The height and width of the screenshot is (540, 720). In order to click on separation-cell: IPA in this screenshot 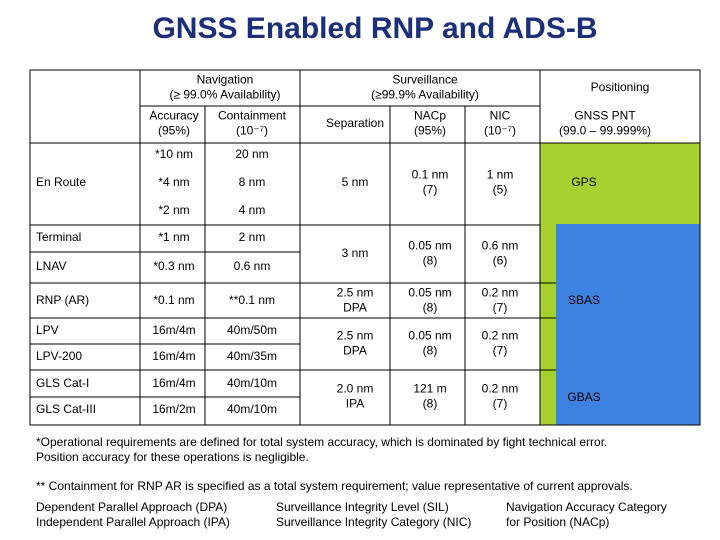, I will do `click(355, 404)`.